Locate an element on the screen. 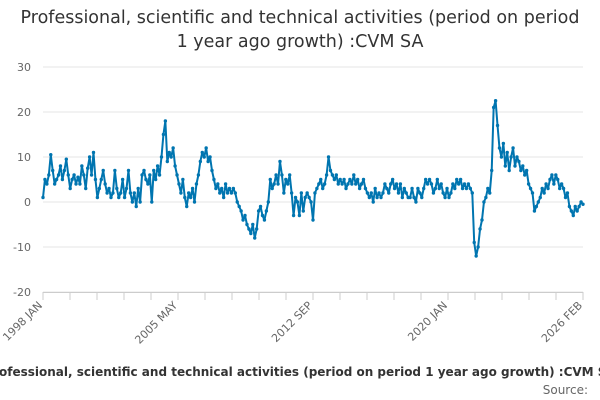 The height and width of the screenshot is (400, 600). axes is located at coordinates (313, 296).